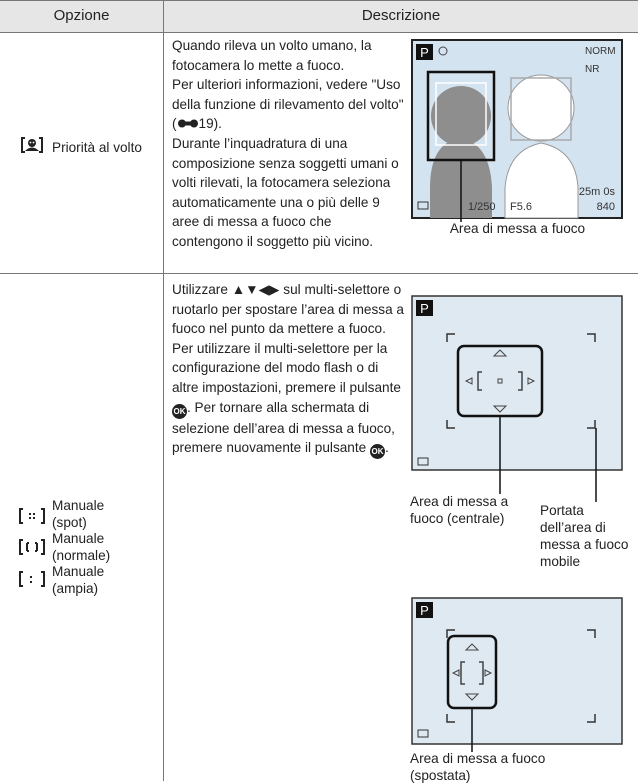 The width and height of the screenshot is (638, 784). I want to click on face-priority-icon, so click(32, 145).